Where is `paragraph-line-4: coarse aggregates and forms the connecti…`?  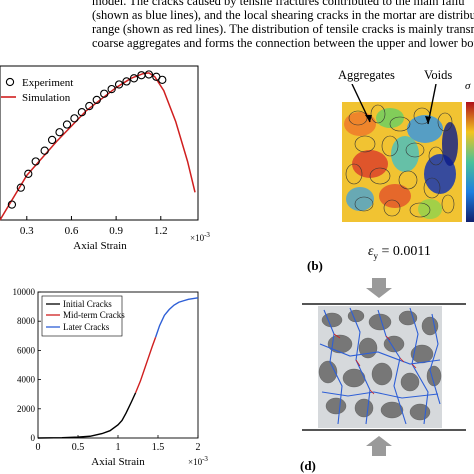 paragraph-line-4: coarse aggregates and forms the connecti… is located at coordinates (283, 43).